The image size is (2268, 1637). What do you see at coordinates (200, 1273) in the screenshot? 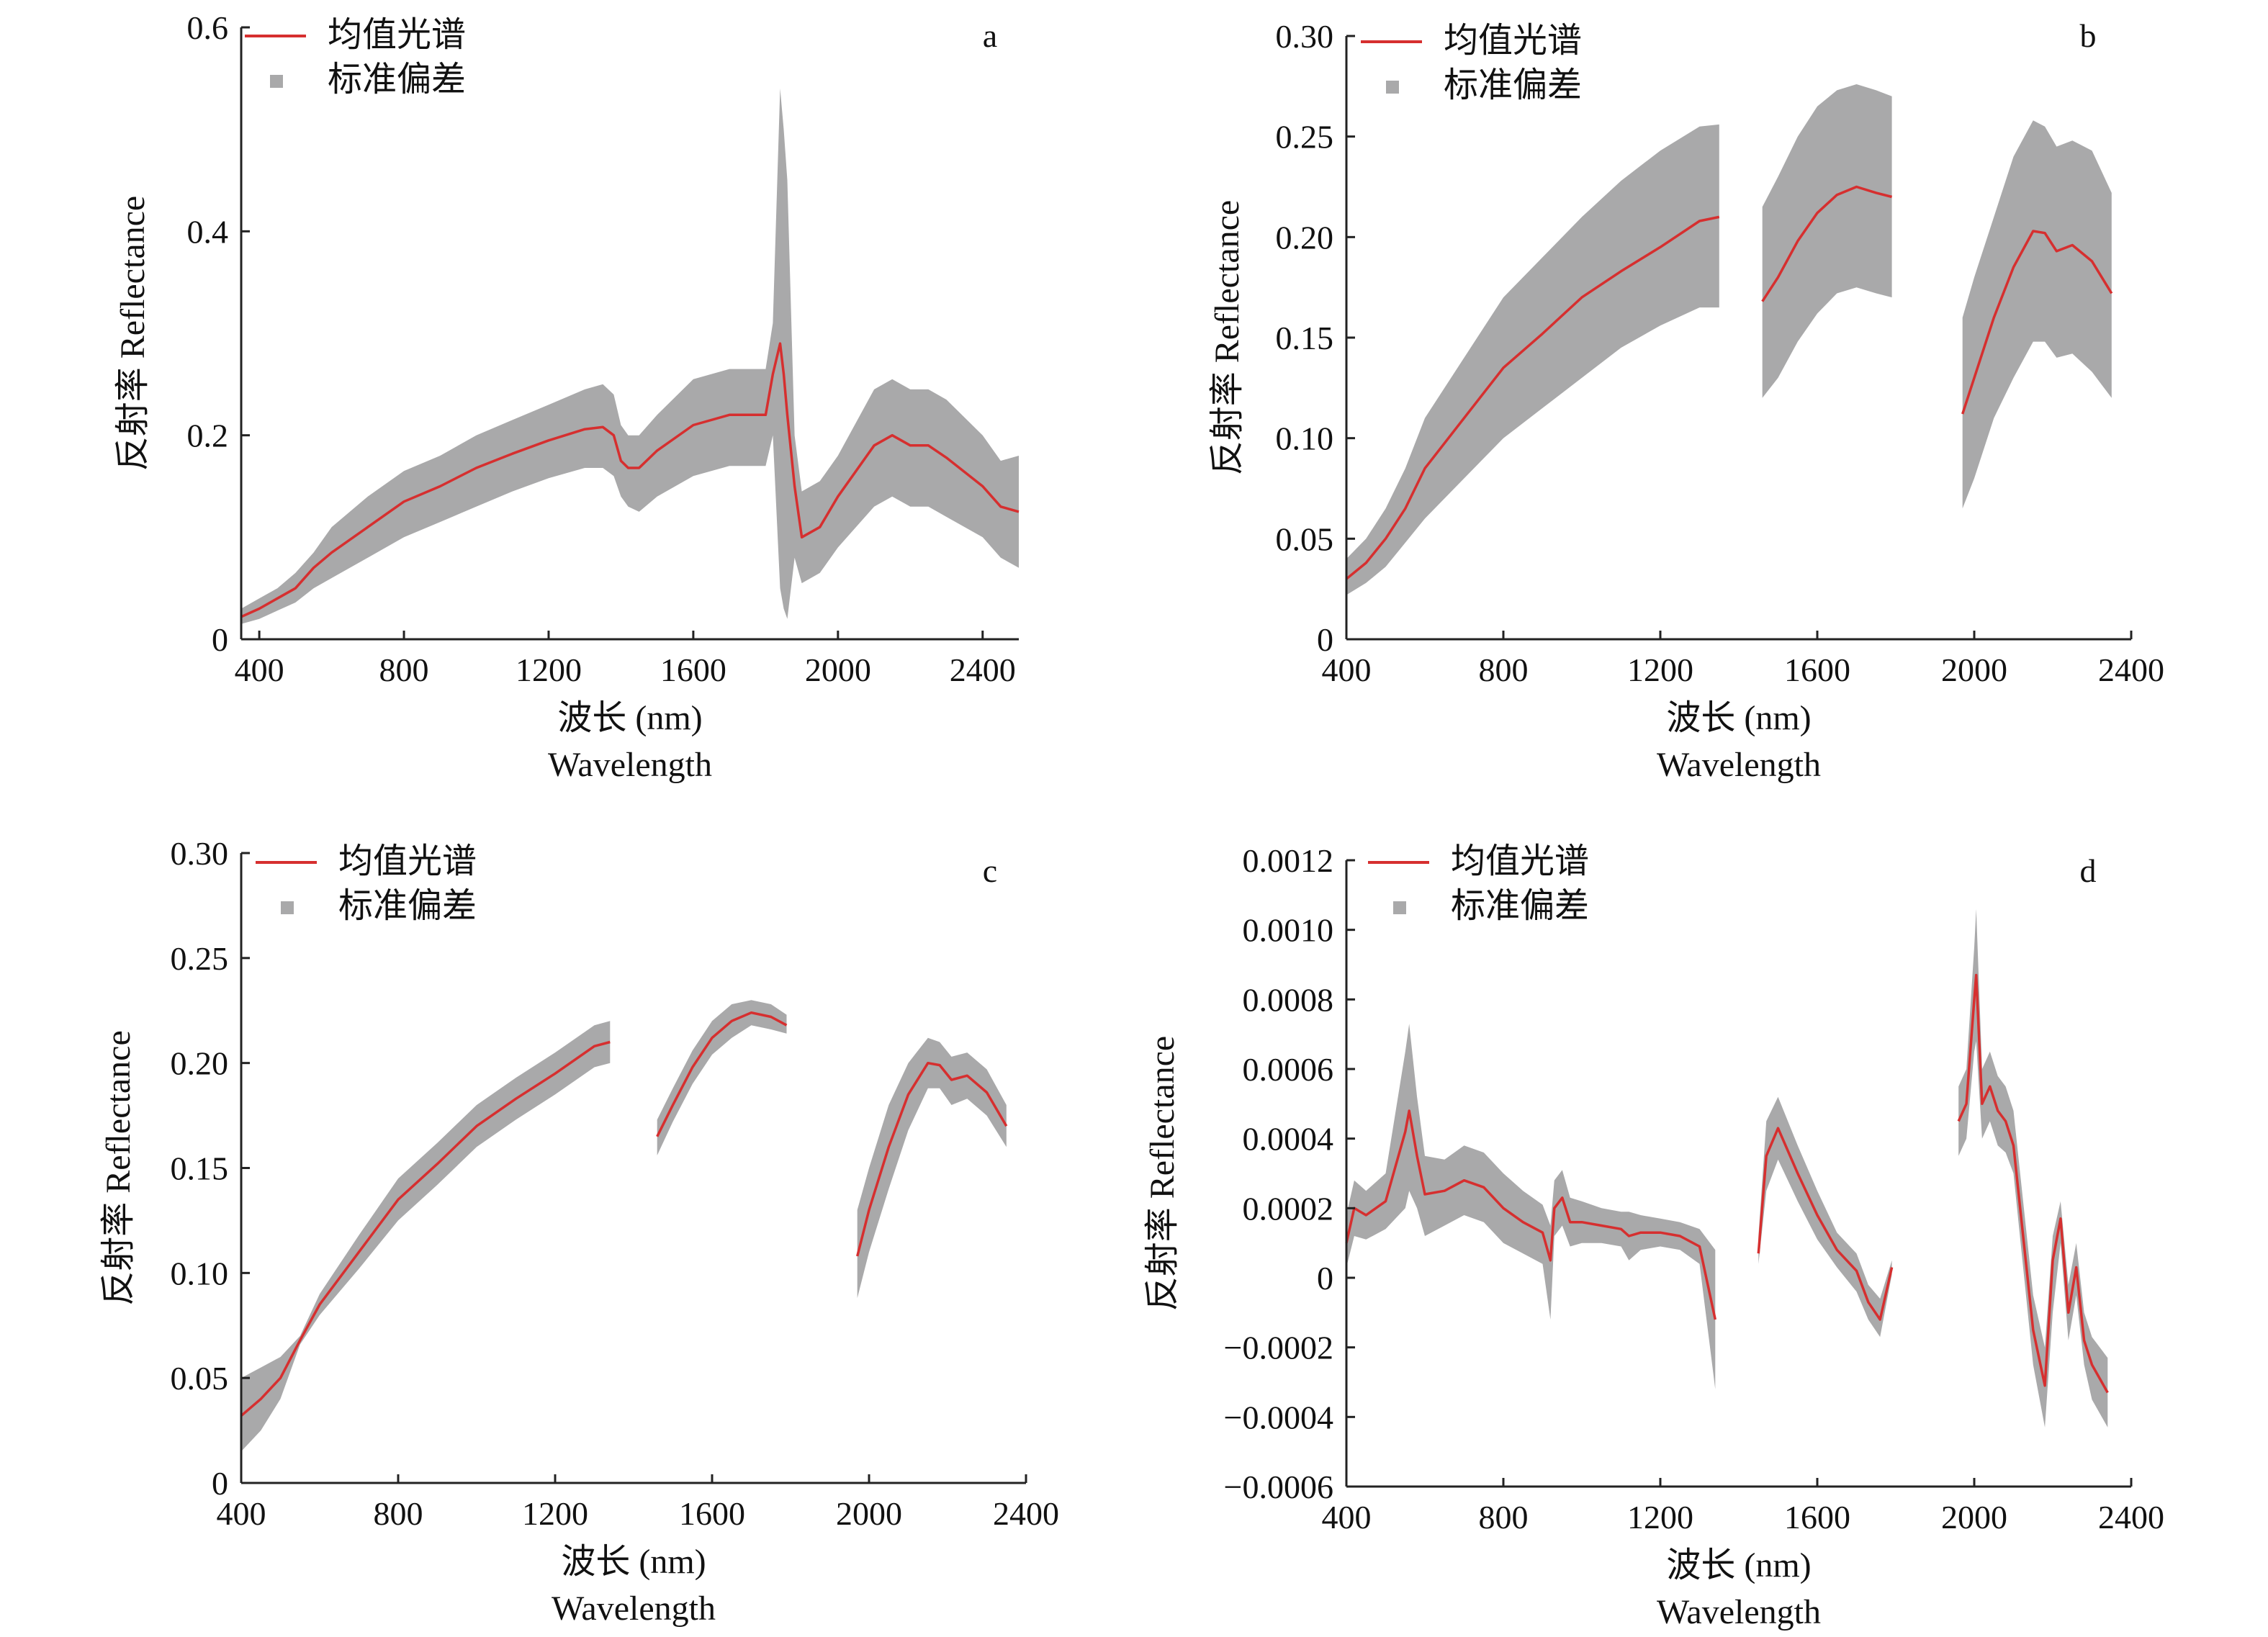
I see `y-tick-label-c: 0.10` at bounding box center [200, 1273].